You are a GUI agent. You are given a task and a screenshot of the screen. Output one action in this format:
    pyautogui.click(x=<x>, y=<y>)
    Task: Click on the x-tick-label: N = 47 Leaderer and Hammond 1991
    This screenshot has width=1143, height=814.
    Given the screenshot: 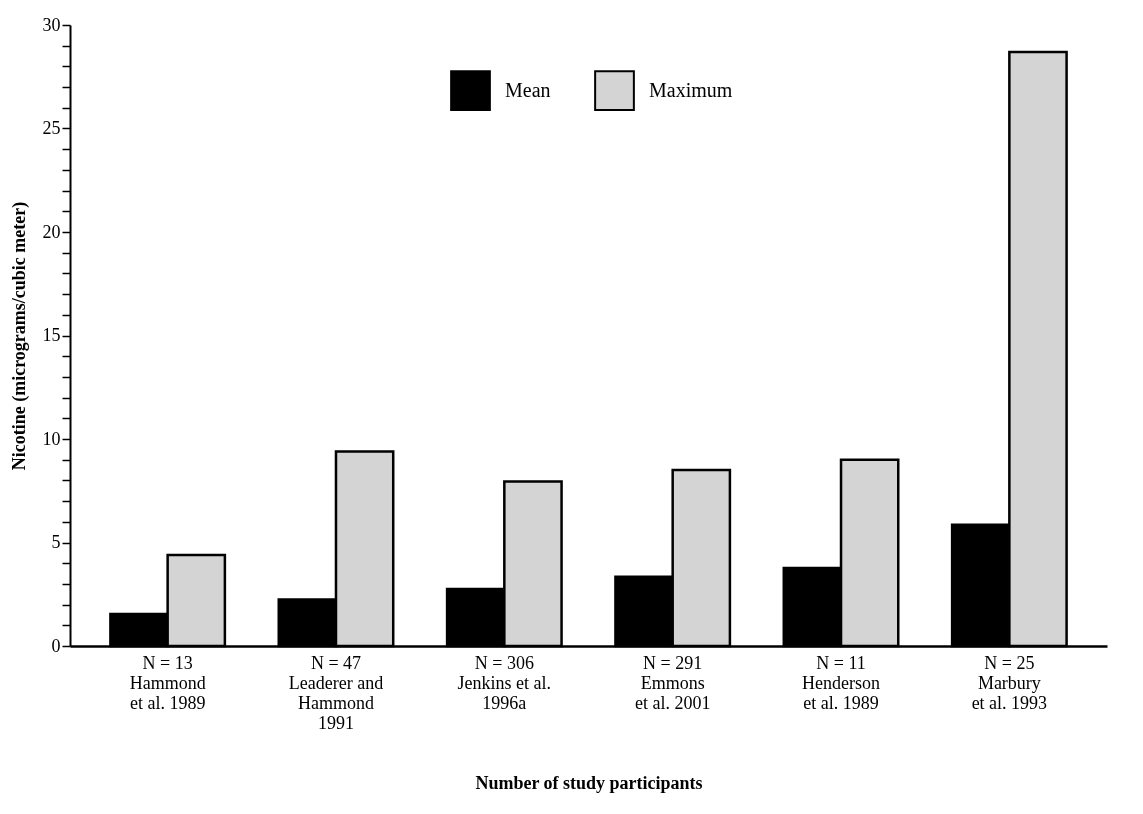 What is the action you would take?
    pyautogui.click(x=336, y=692)
    